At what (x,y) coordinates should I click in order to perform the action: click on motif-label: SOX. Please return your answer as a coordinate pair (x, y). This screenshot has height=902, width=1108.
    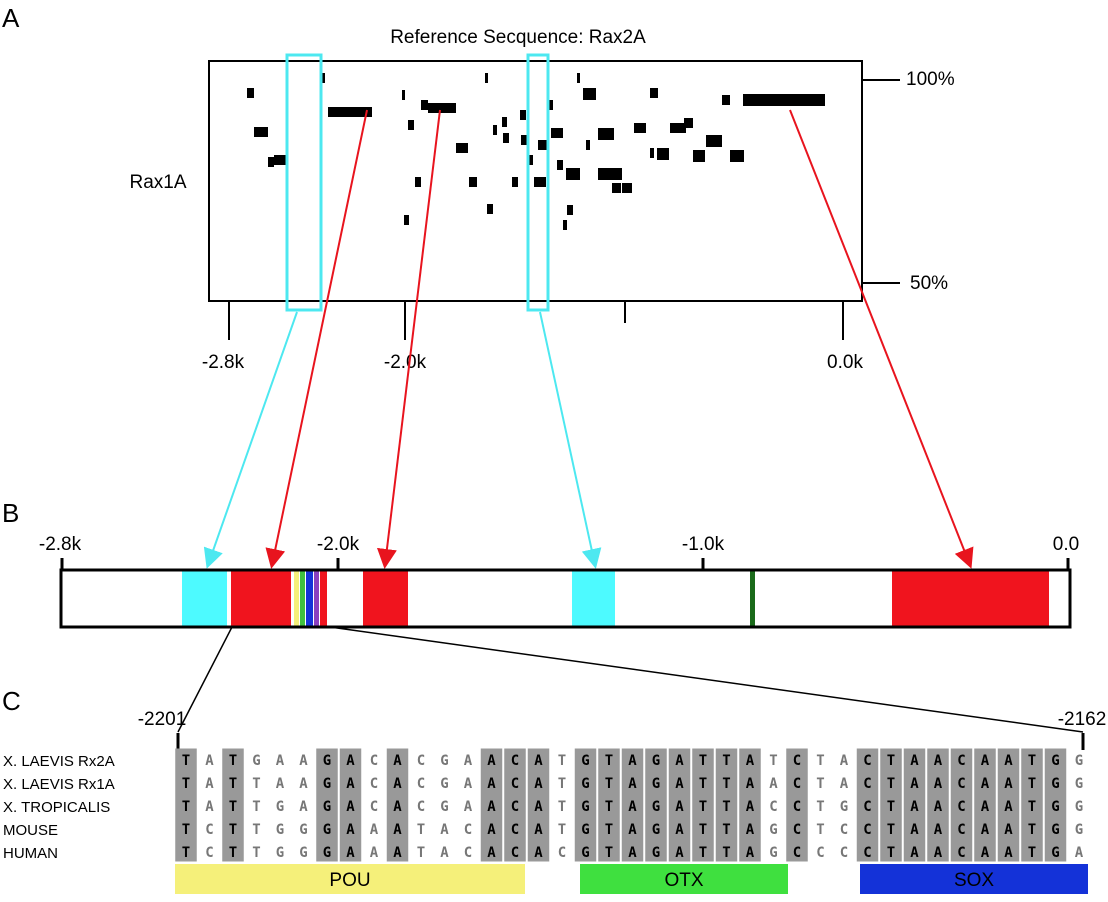
    Looking at the image, I should click on (974, 880).